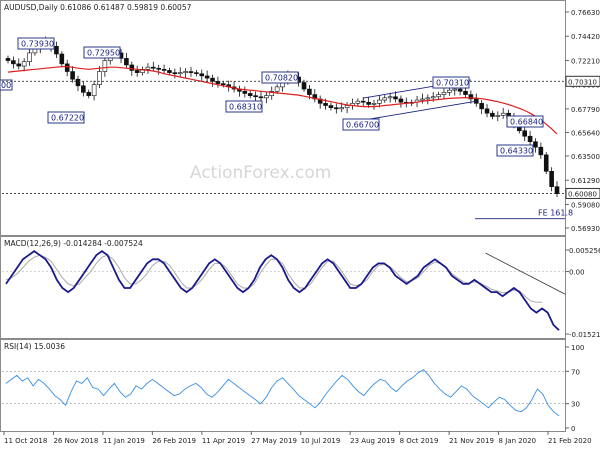  Describe the element at coordinates (585, 110) in the screenshot. I see `price-y-tick-label: 0.67790` at that location.